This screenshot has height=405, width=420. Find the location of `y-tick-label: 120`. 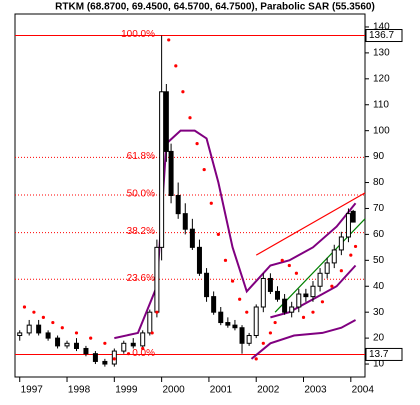

y-tick-label: 120 is located at coordinates (381, 78).